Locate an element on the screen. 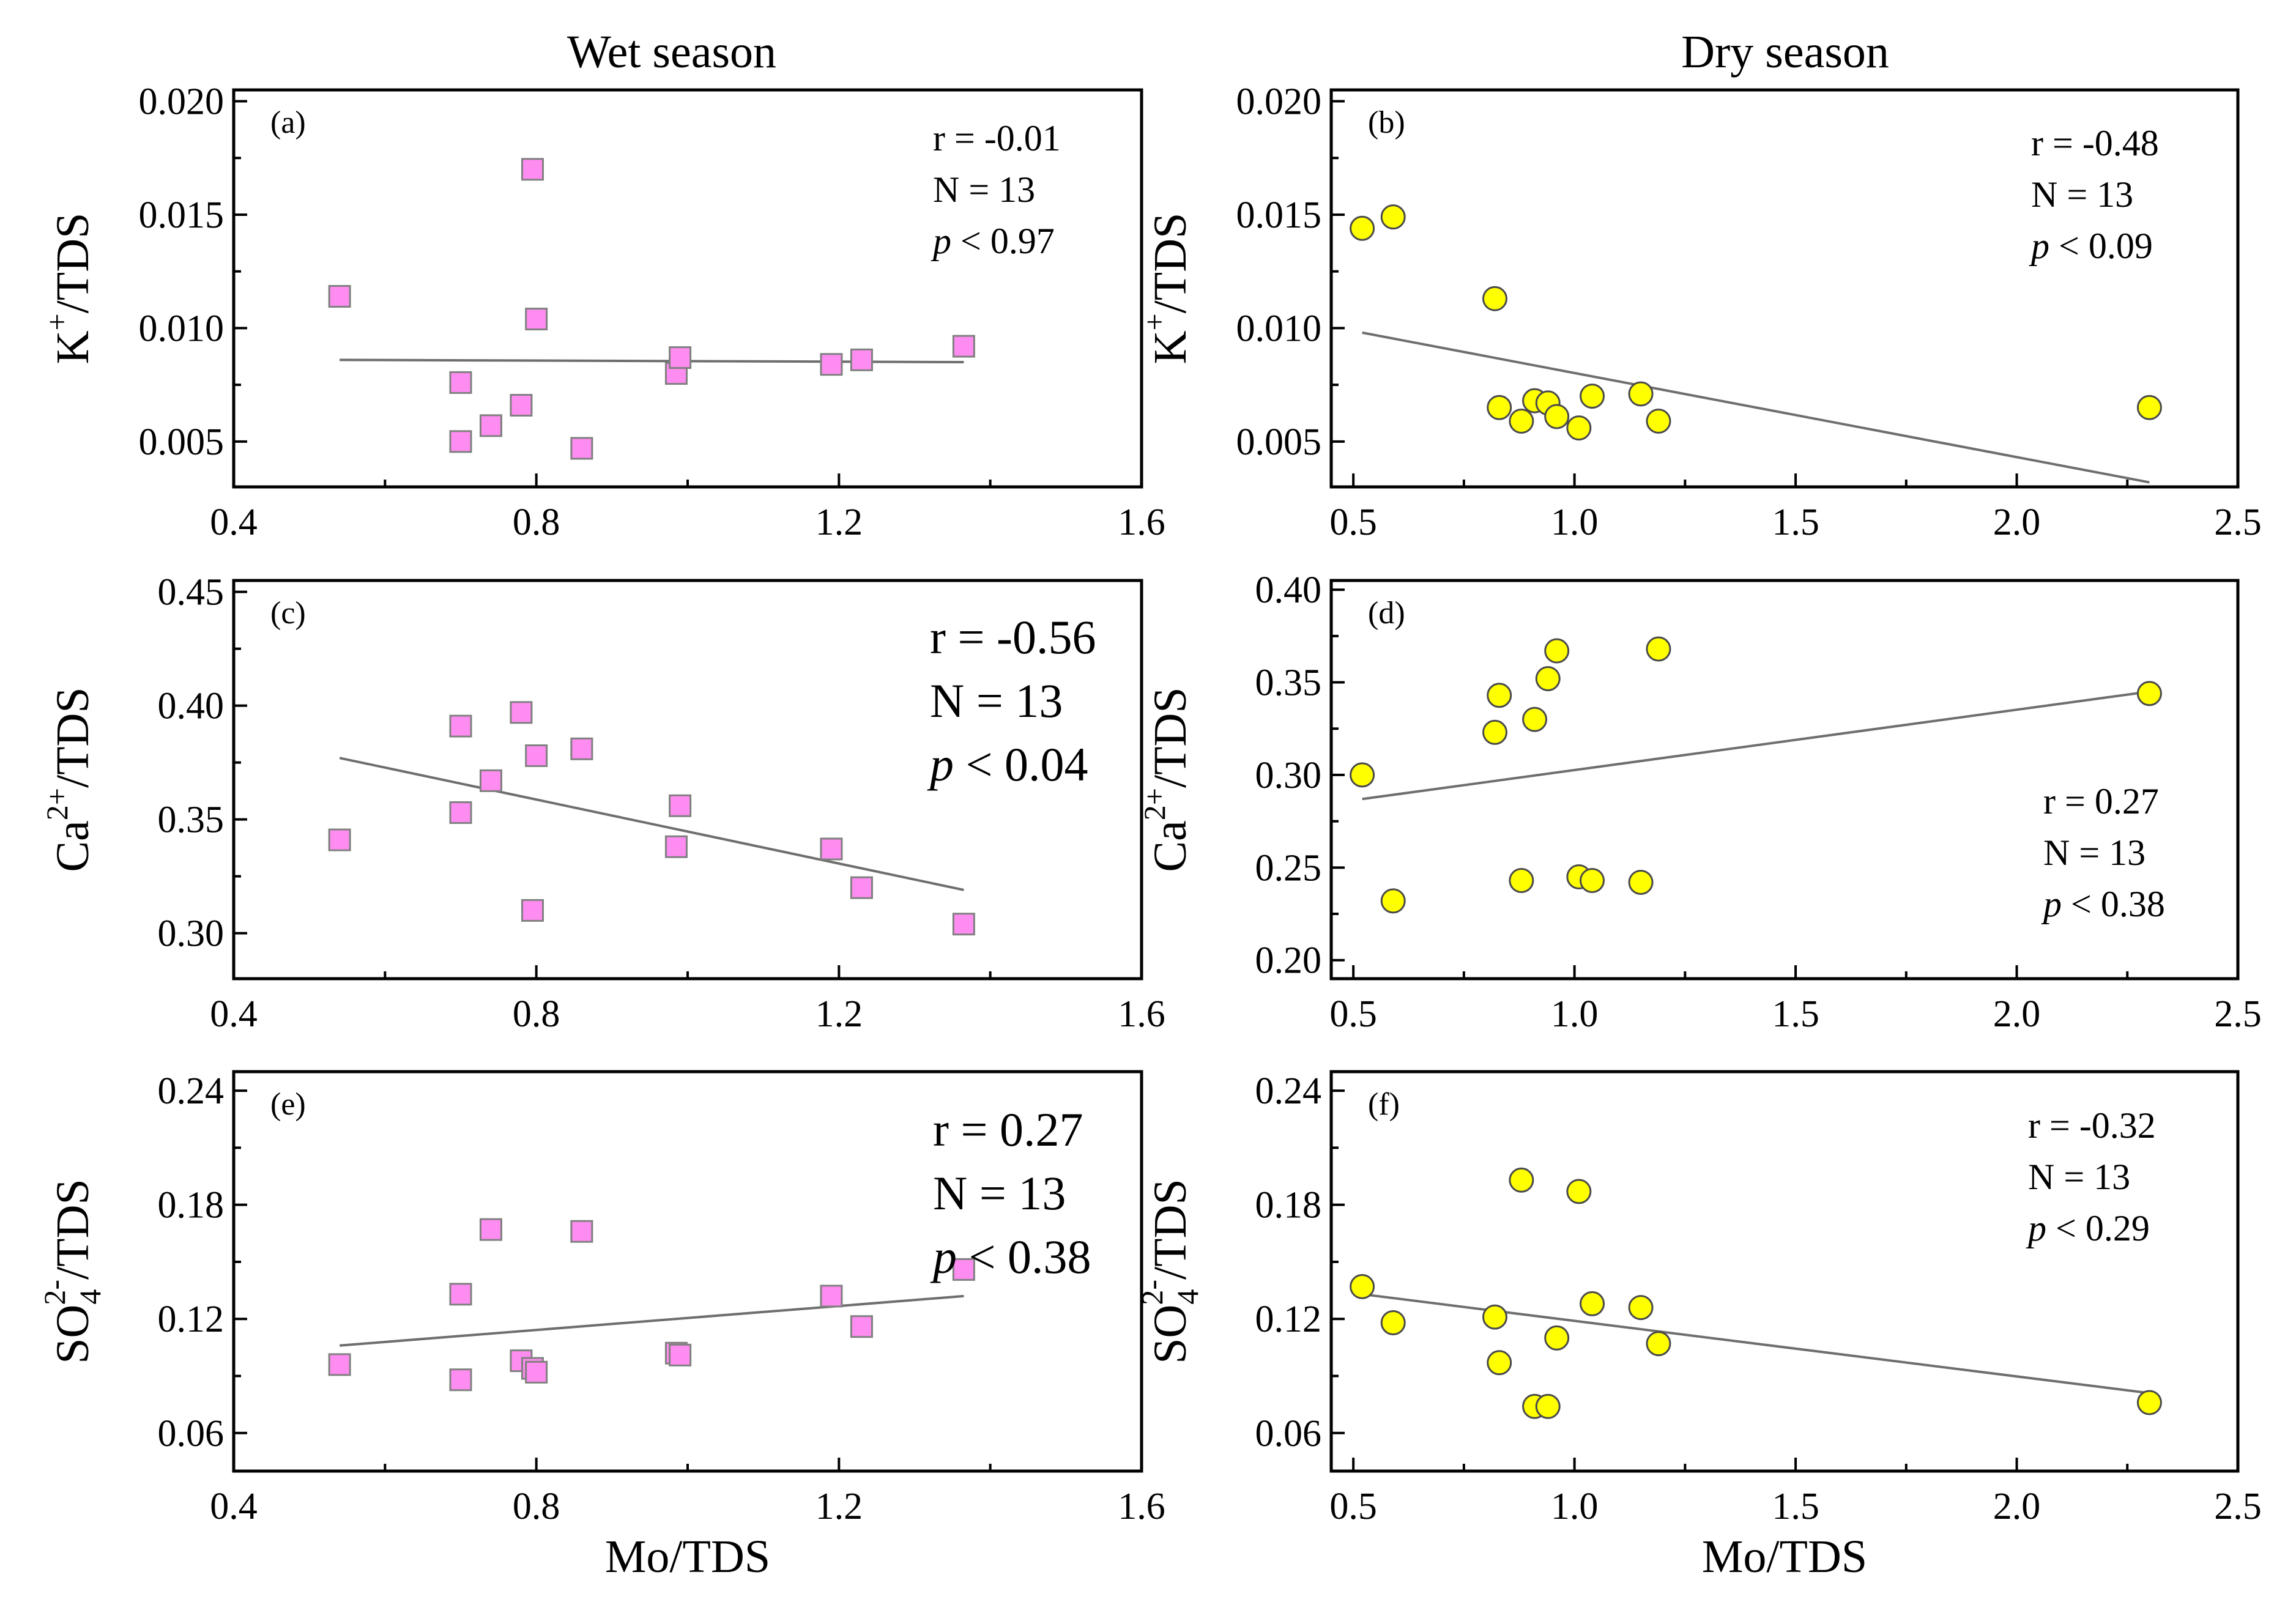  plot-frame is located at coordinates (1784, 288).